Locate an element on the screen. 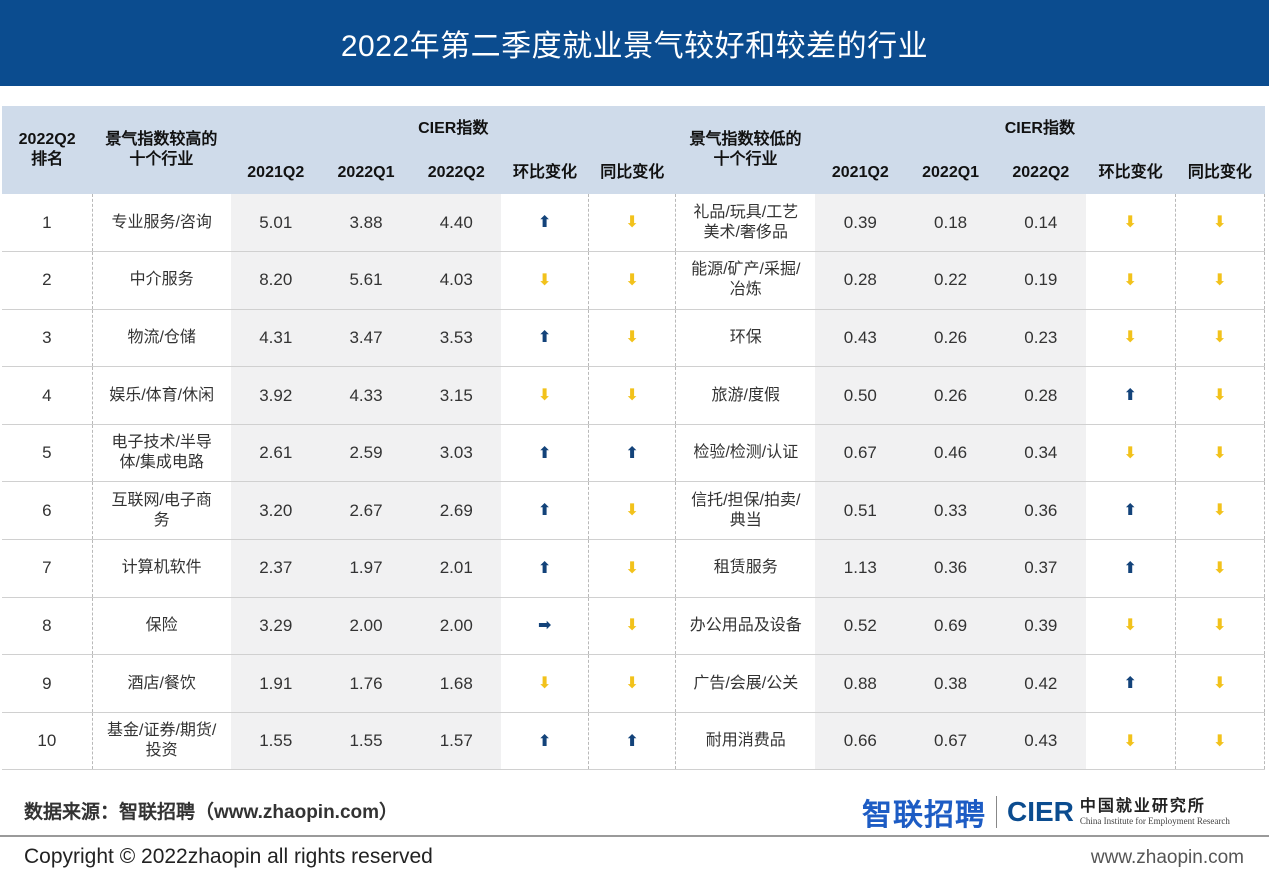  header-yoy-left: 同比变化 is located at coordinates (632, 173).